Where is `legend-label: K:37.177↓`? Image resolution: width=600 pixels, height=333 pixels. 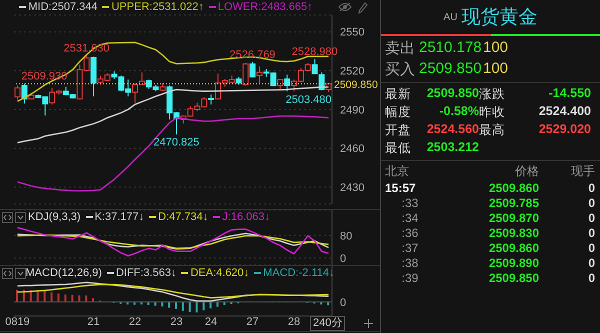
legend-label: K:37.177↓ is located at coordinates (119, 217).